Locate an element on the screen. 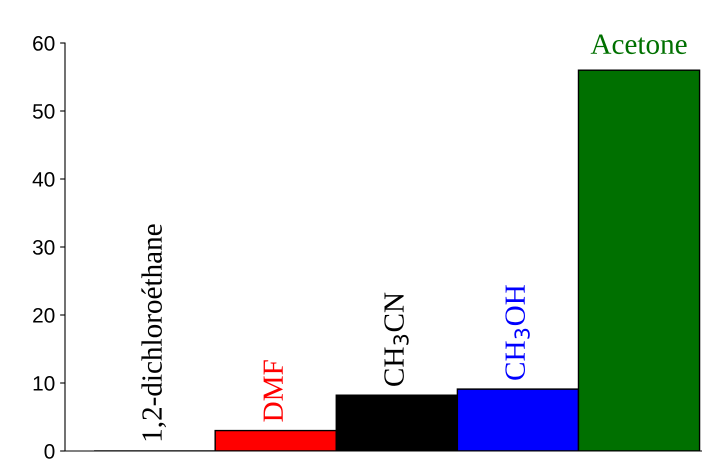 The width and height of the screenshot is (702, 463). y-tick-label: 60 is located at coordinates (43, 43).